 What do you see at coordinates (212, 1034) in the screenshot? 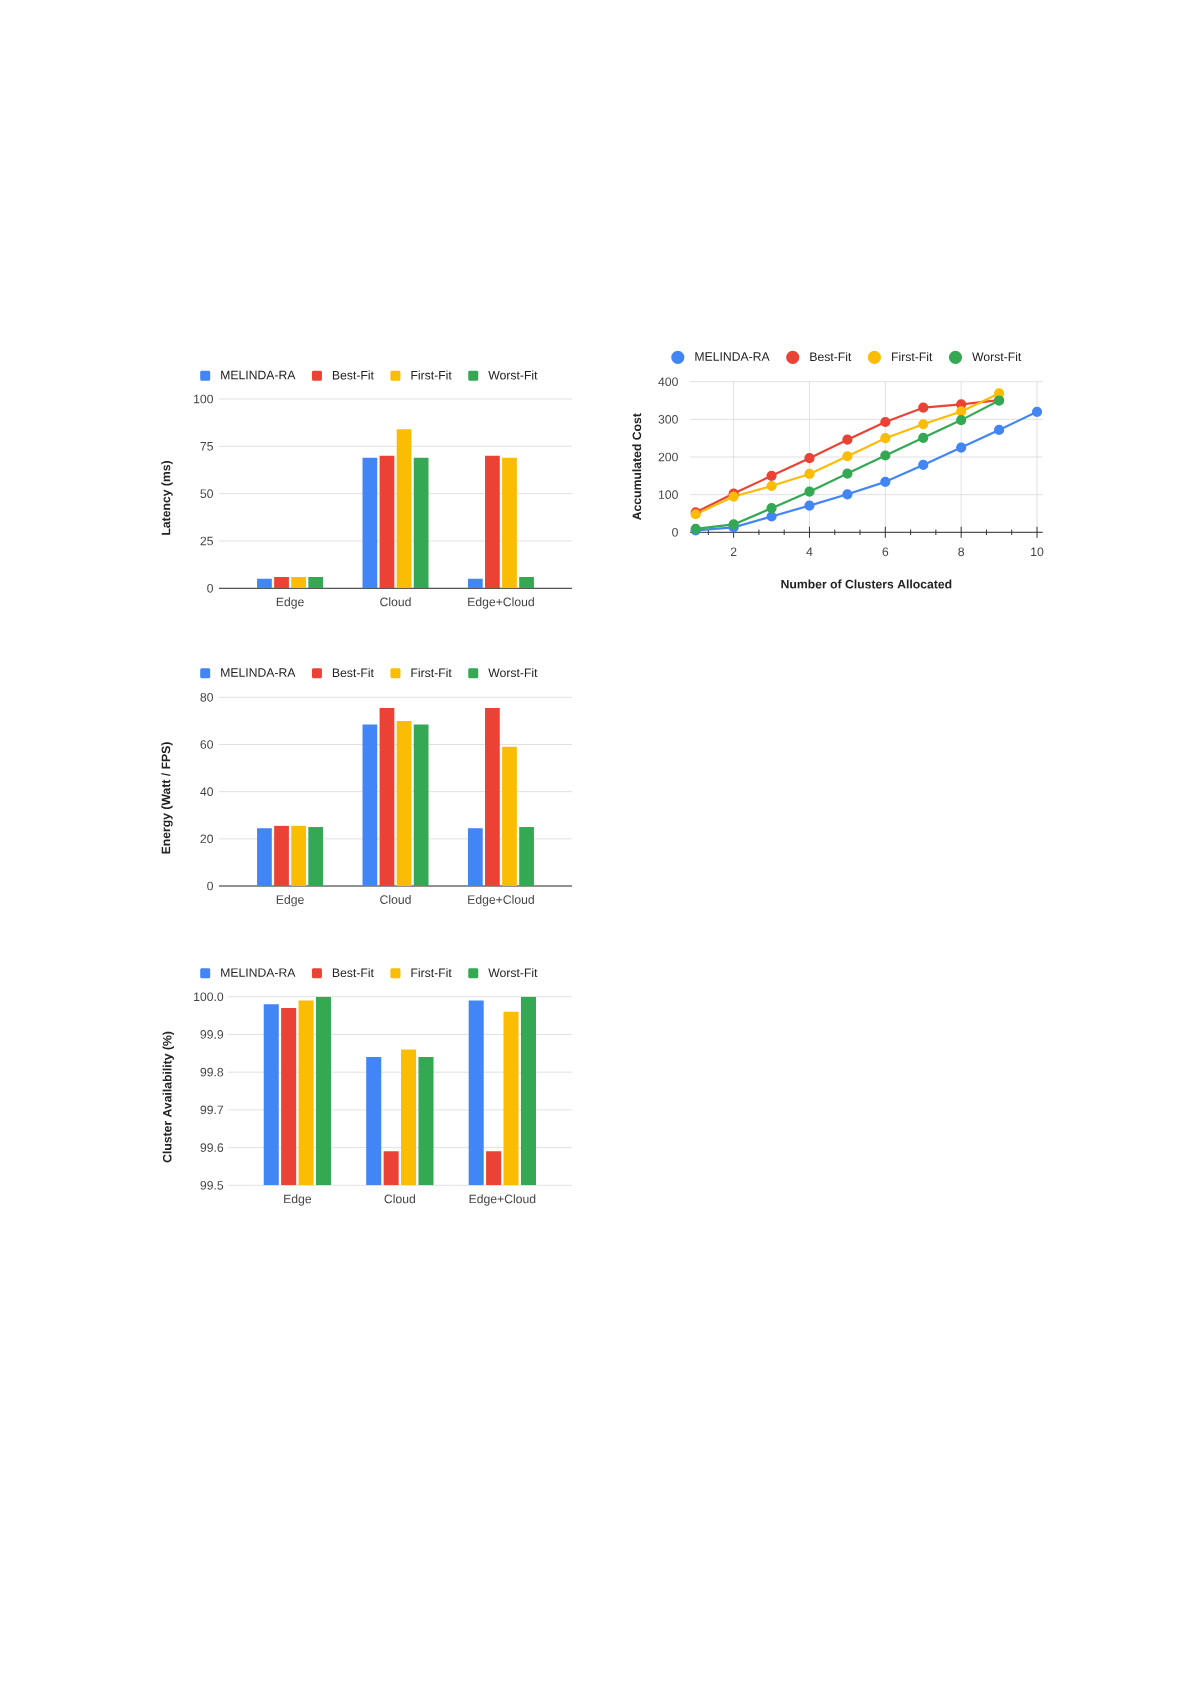
I see `y-tick-label: 99.9` at bounding box center [212, 1034].